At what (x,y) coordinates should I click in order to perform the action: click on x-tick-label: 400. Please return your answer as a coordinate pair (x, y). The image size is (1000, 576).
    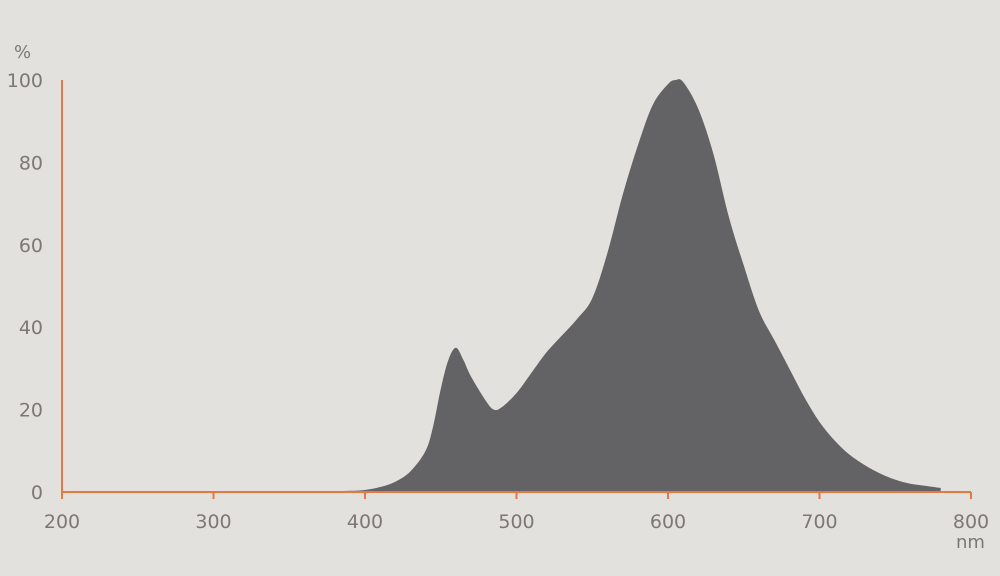
    Looking at the image, I should click on (365, 522).